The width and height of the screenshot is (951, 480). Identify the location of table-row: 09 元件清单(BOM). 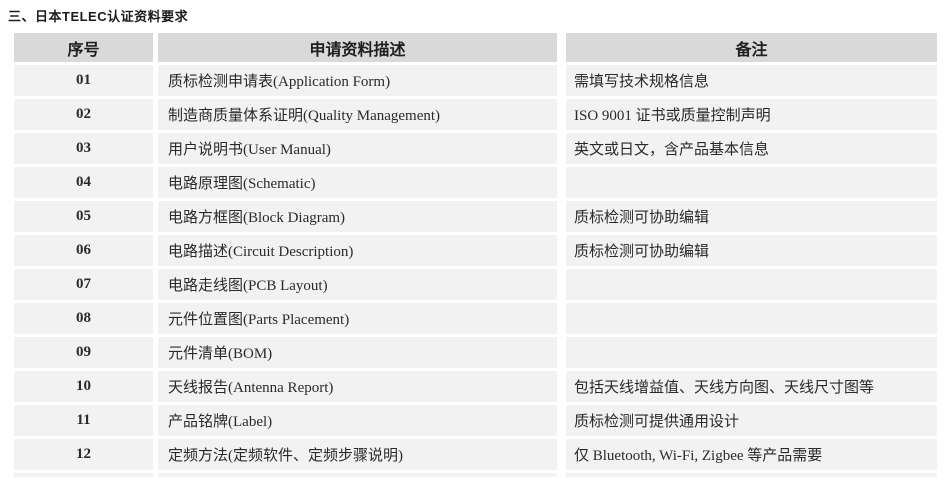
(475, 352).